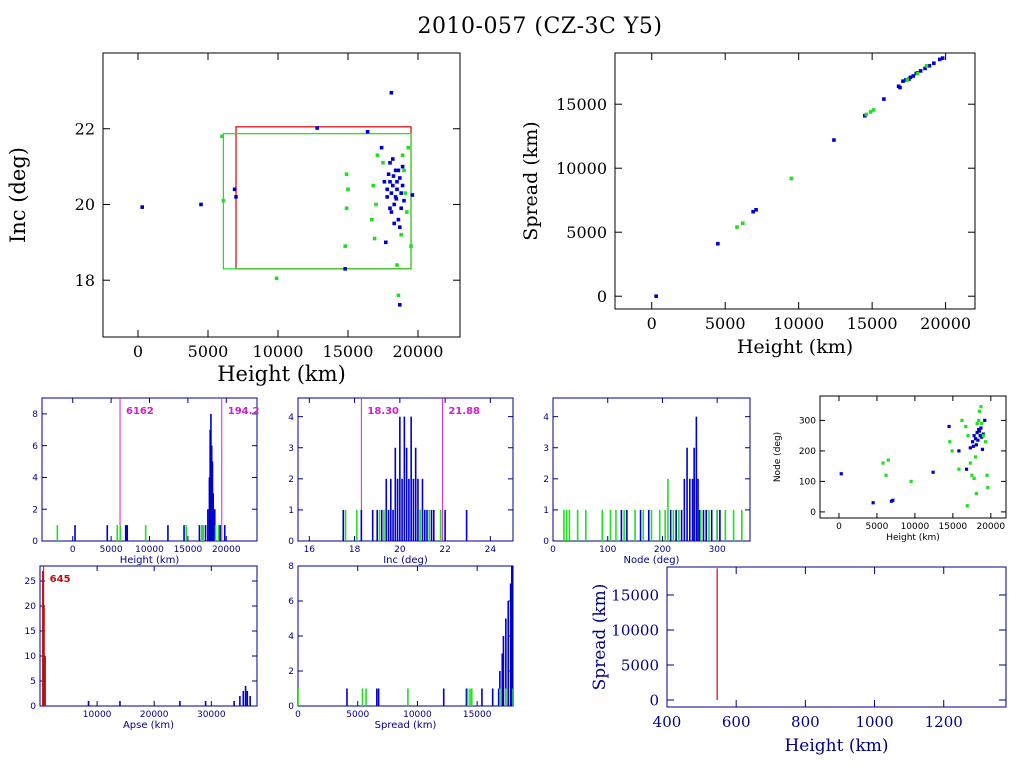 The height and width of the screenshot is (768, 1024). Describe the element at coordinates (405, 560) in the screenshot. I see `x-axis-label: Inc (deg)` at that location.